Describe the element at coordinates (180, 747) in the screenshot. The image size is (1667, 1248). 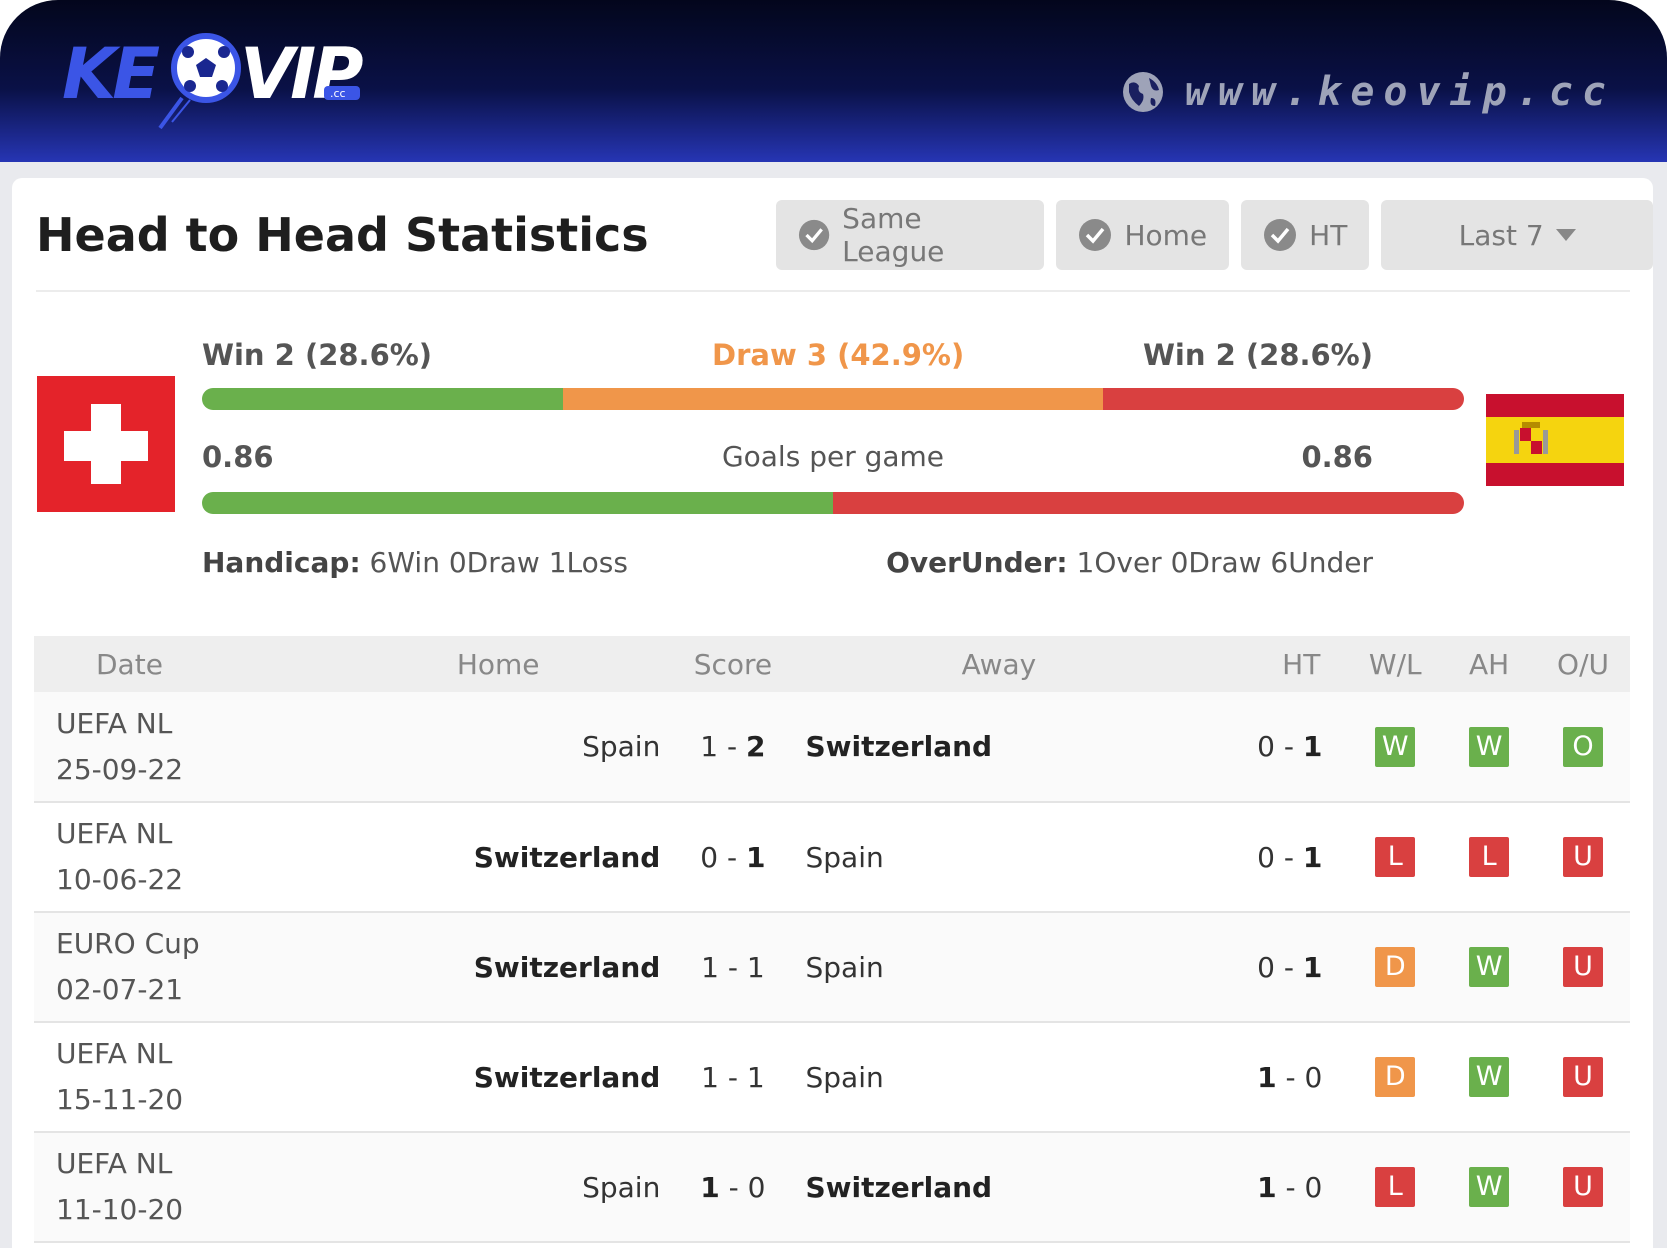
I see `match-date-cell: UEFA NL 25-09-22` at that location.